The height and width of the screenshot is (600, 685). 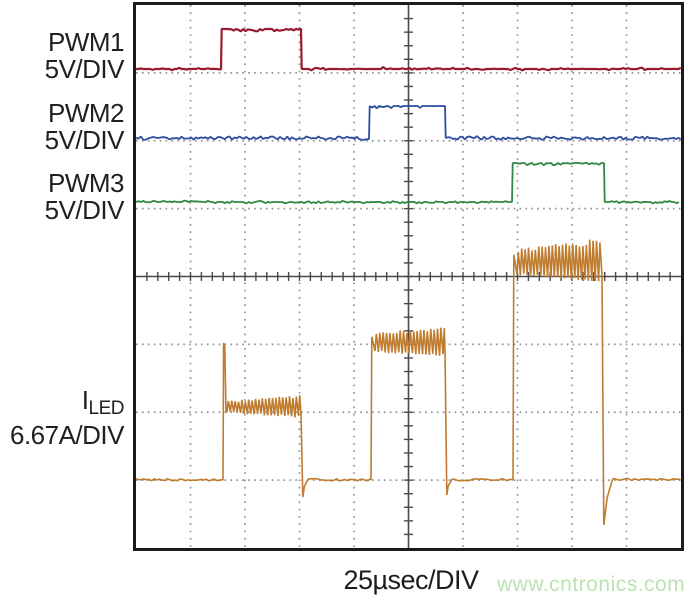 What do you see at coordinates (84, 69) in the screenshot?
I see `channel-scale-pwm1: 5V/DIV` at bounding box center [84, 69].